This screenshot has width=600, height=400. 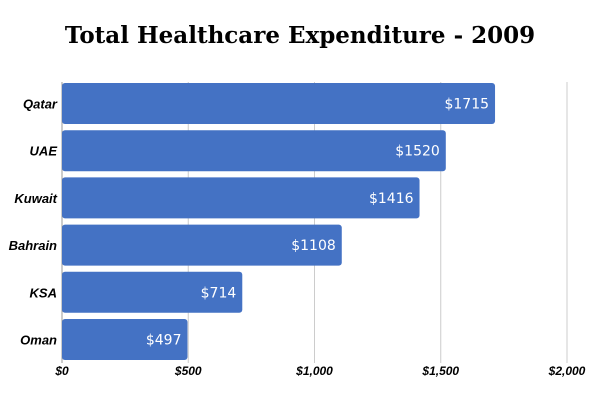 What do you see at coordinates (417, 152) in the screenshot?
I see `bar-data-label: $1520` at bounding box center [417, 152].